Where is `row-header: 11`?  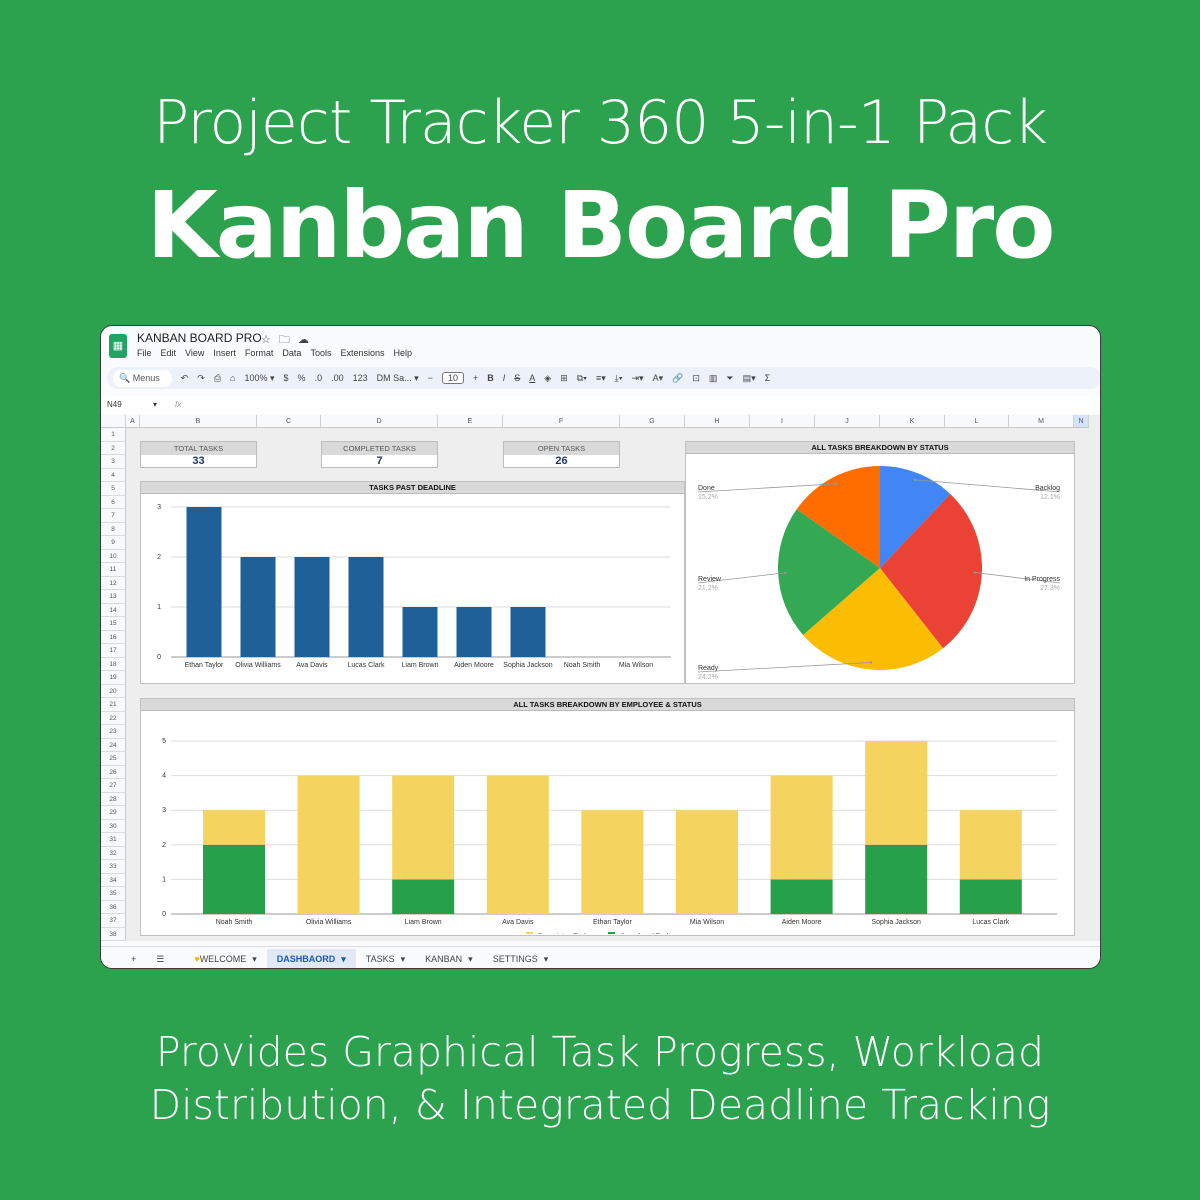 row-header: 11 is located at coordinates (113, 570).